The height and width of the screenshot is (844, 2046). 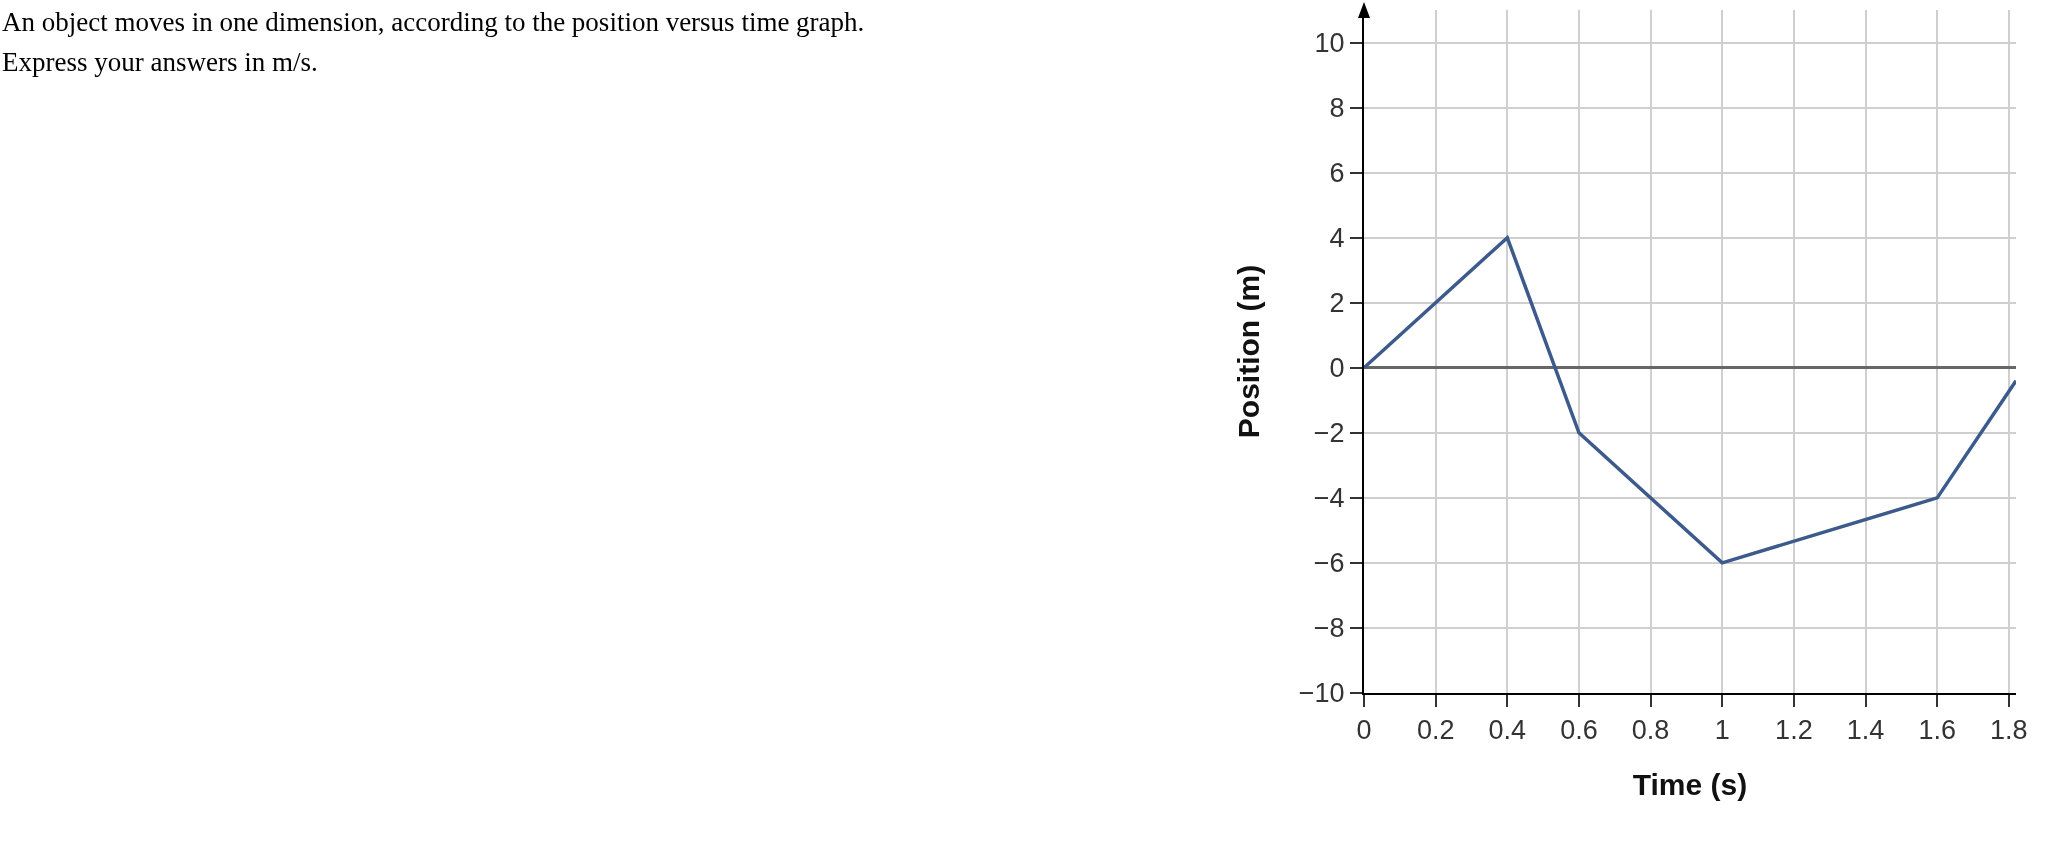 What do you see at coordinates (1364, 730) in the screenshot?
I see `x-tick-label: 0` at bounding box center [1364, 730].